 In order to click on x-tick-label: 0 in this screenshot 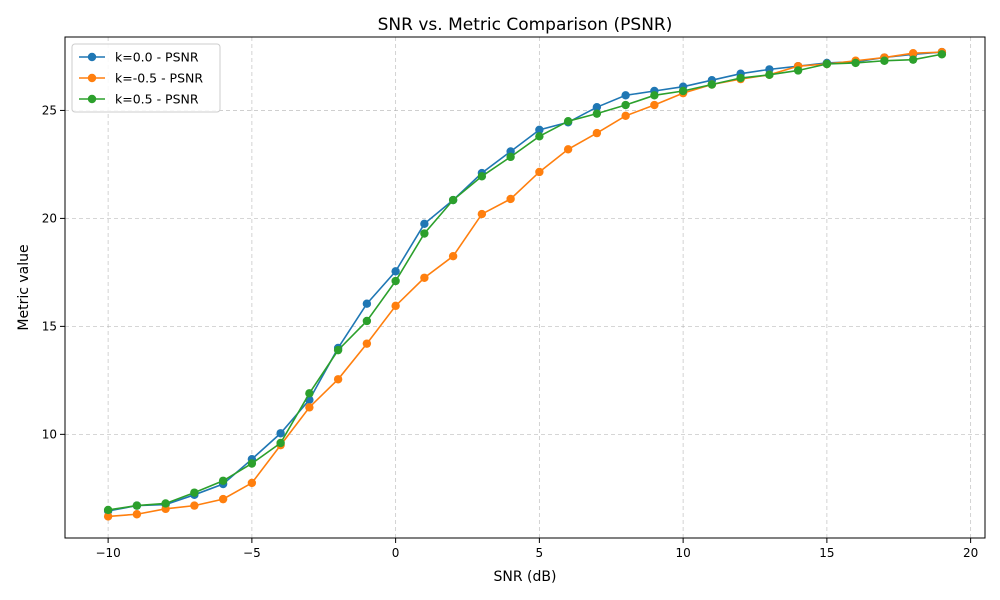, I will do `click(396, 553)`.